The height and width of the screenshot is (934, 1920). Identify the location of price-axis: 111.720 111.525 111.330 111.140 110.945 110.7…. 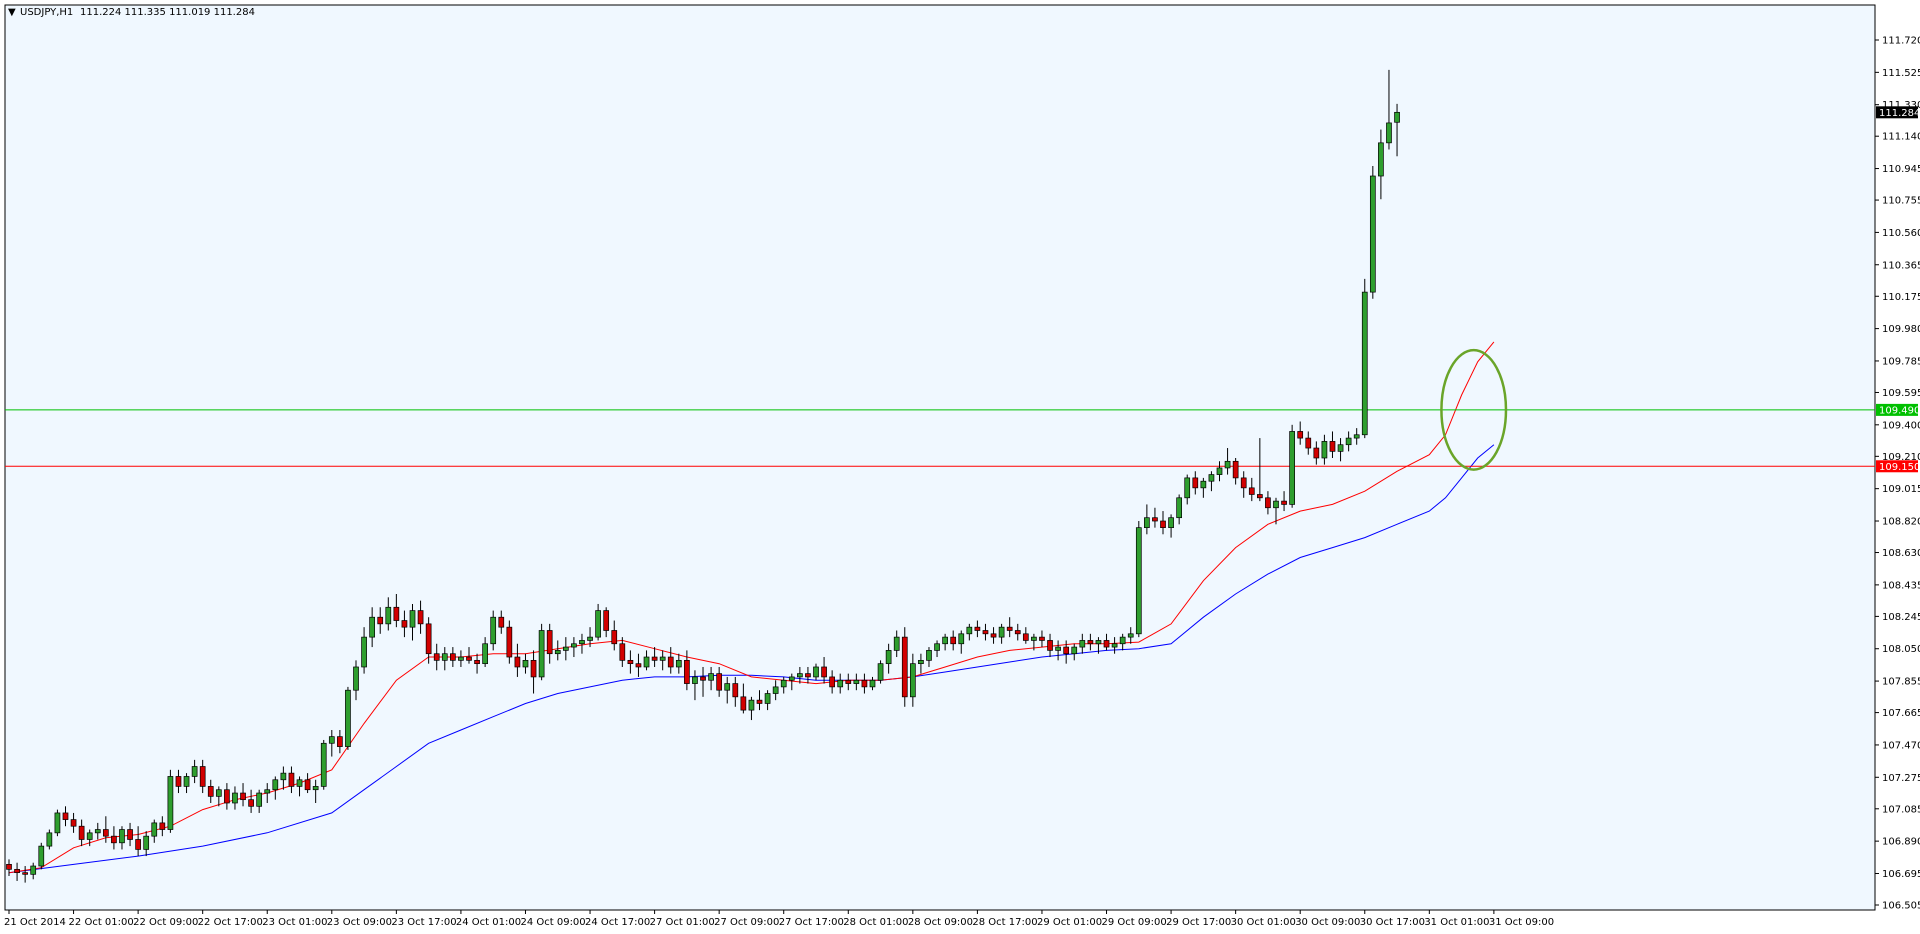
(1897, 474).